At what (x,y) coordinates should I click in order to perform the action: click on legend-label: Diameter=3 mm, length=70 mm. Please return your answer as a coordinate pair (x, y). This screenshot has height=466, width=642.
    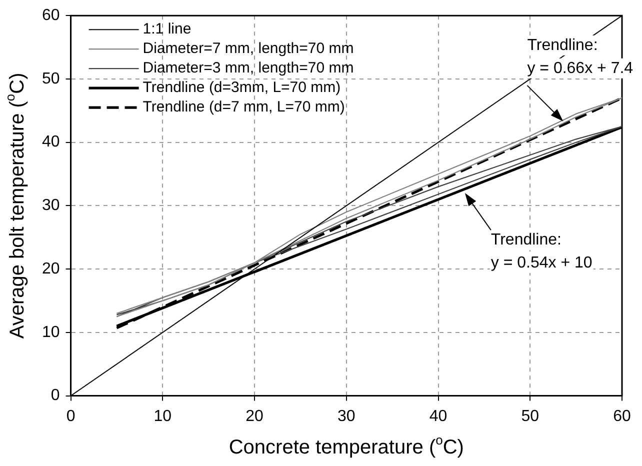
    Looking at the image, I should click on (248, 68).